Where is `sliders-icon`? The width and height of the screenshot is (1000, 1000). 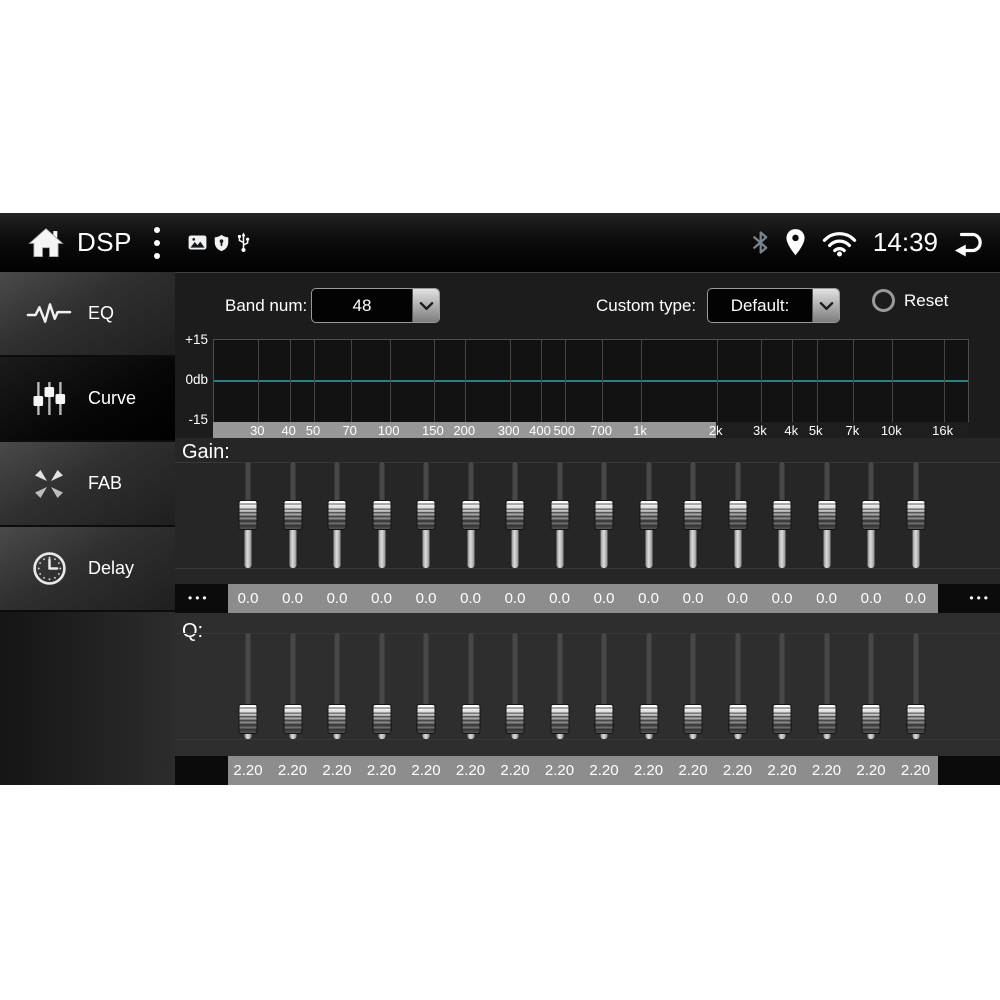
sliders-icon is located at coordinates (49, 398).